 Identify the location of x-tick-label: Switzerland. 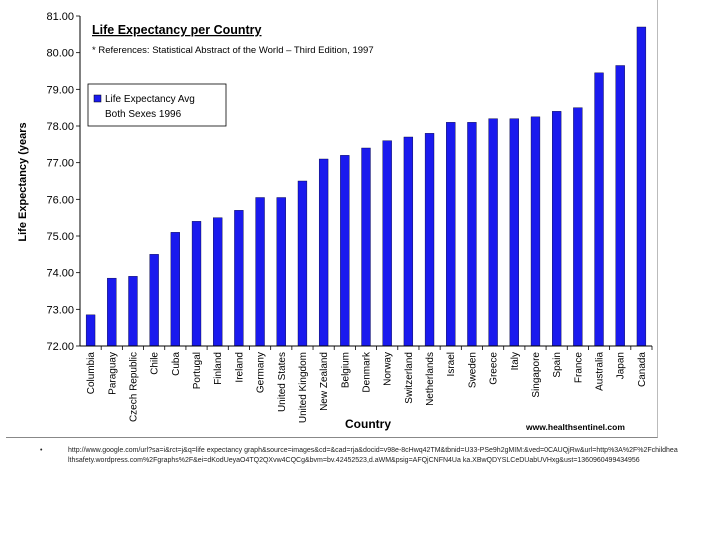
(409, 378).